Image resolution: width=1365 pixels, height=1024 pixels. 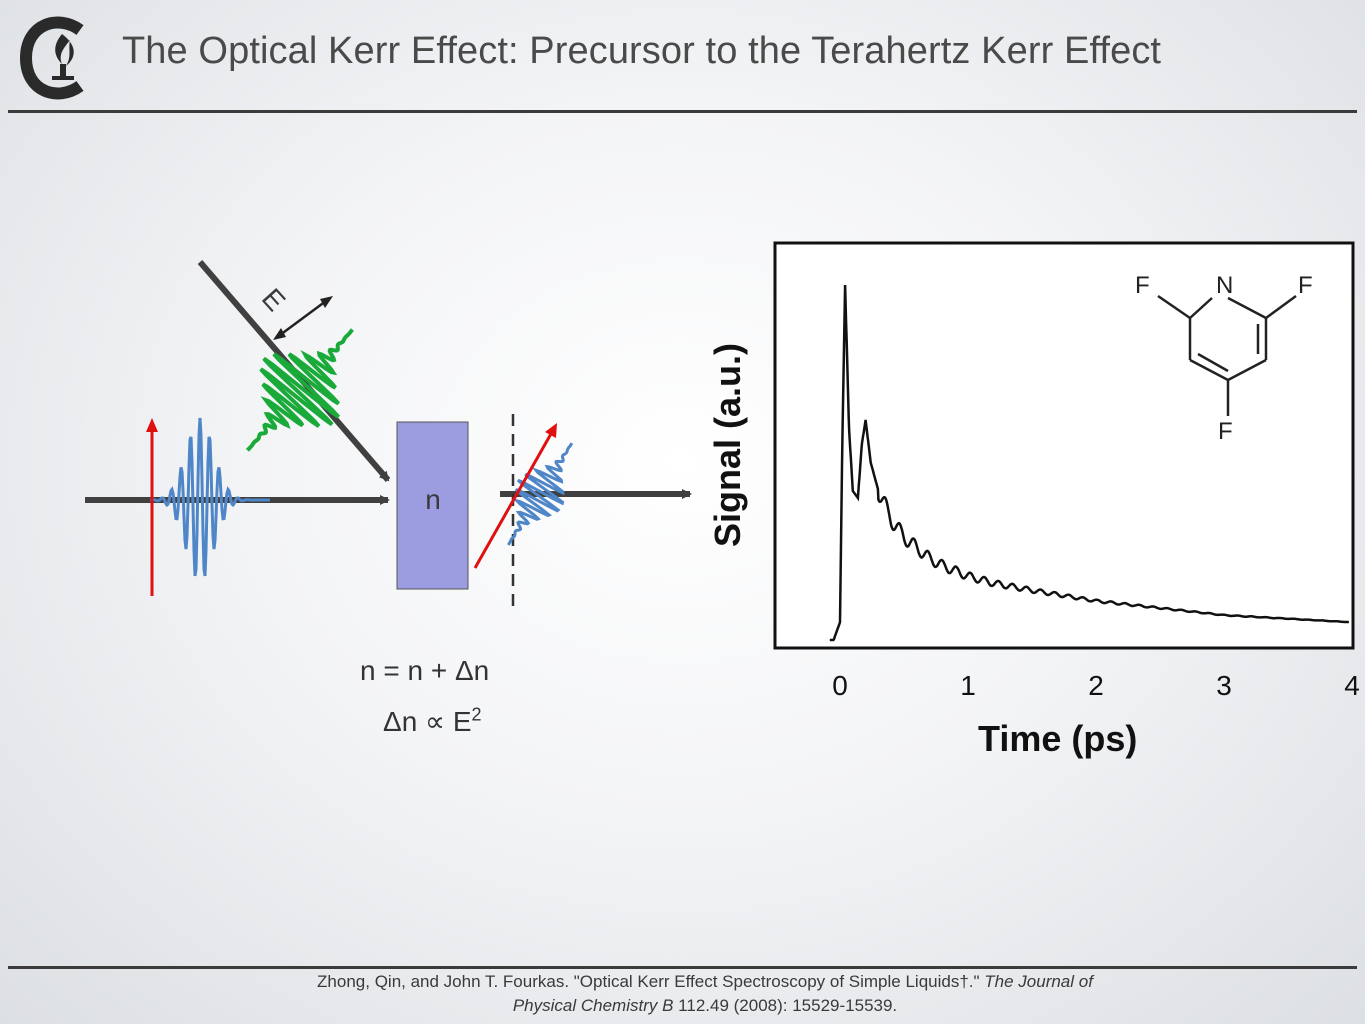 What do you see at coordinates (433, 499) in the screenshot?
I see `sample-refractive-index-label: n` at bounding box center [433, 499].